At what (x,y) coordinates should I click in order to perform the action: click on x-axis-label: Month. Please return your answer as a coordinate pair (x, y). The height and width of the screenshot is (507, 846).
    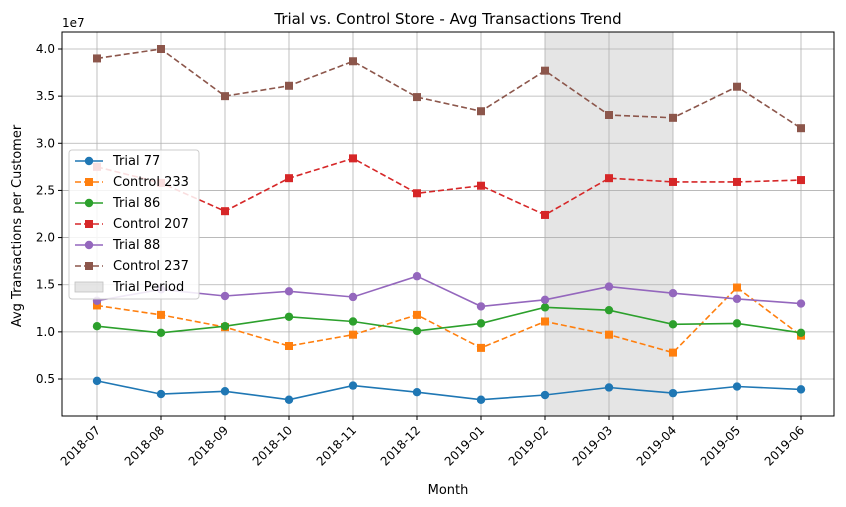
    Looking at the image, I should click on (448, 490).